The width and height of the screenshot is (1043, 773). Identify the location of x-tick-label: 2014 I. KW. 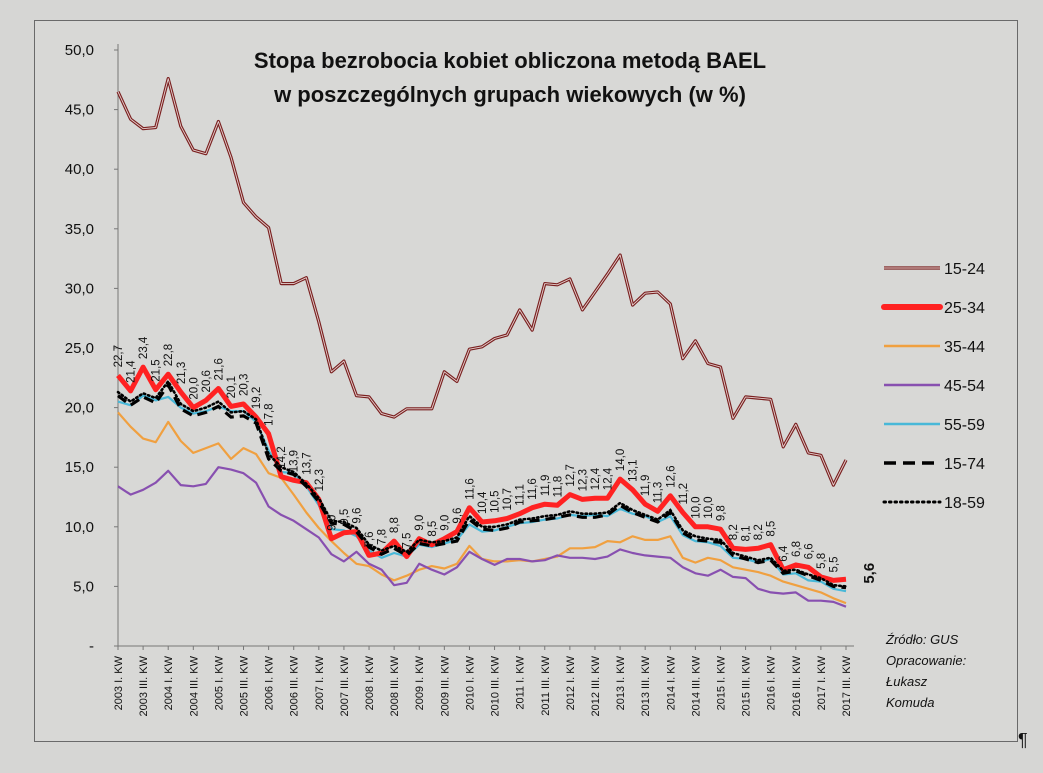
(671, 682).